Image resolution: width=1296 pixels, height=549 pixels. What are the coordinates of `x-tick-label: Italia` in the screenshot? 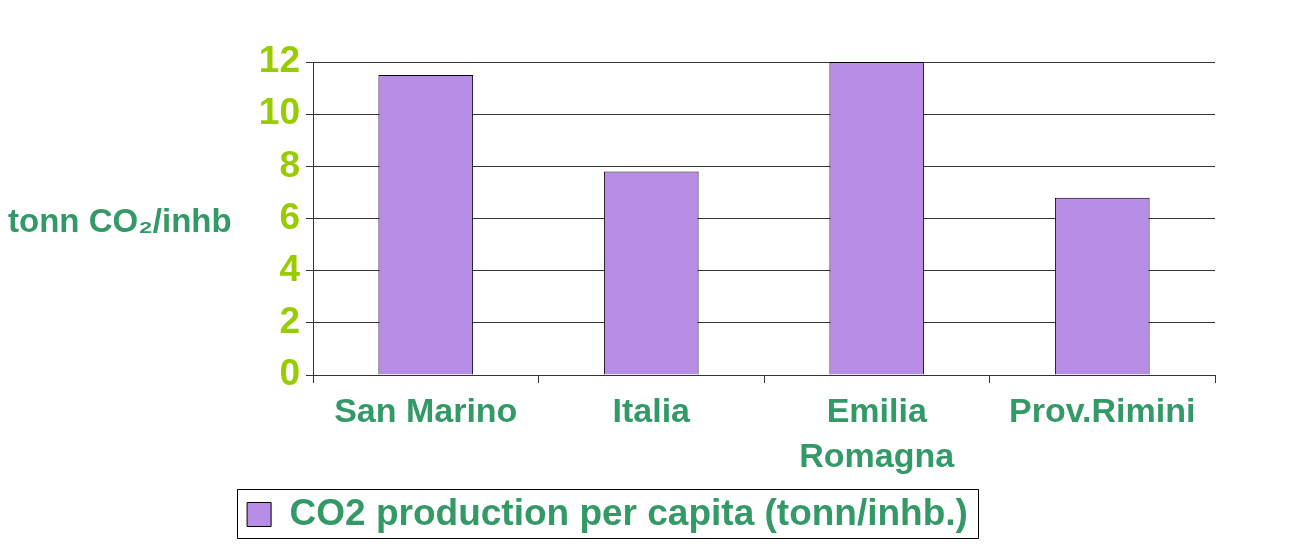 It's located at (652, 410).